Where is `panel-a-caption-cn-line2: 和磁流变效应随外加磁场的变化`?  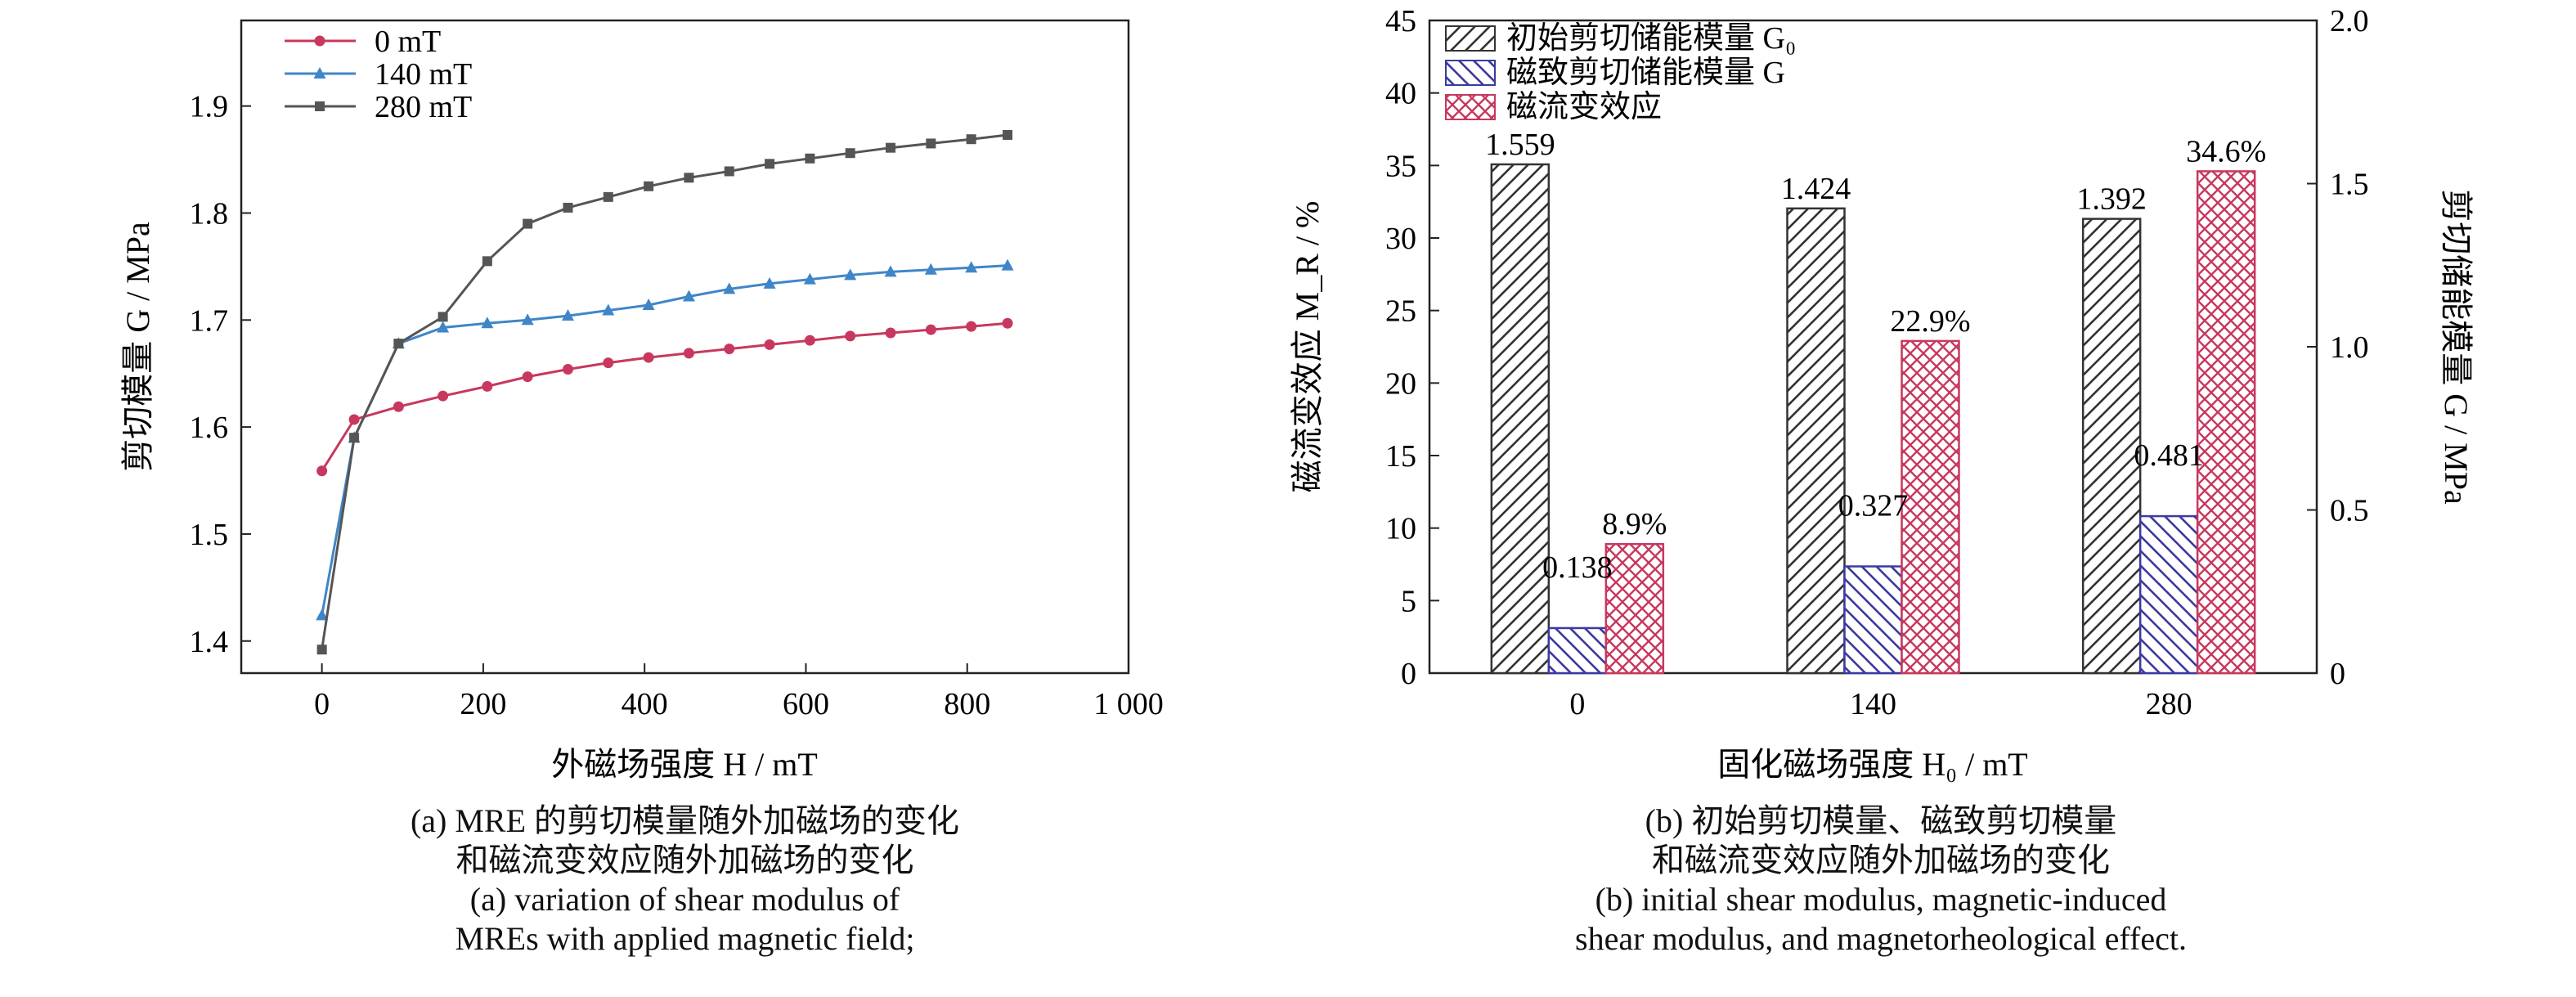 panel-a-caption-cn-line2: 和磁流变效应随外加磁场的变化 is located at coordinates (685, 860).